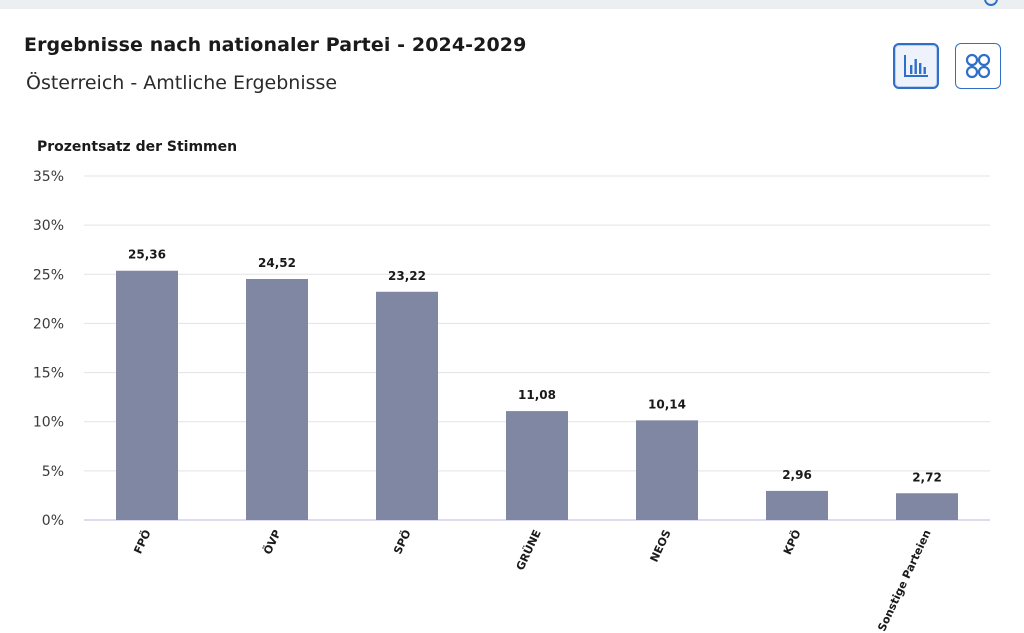 Image resolution: width=1024 pixels, height=633 pixels. Describe the element at coordinates (512, 4) in the screenshot. I see `top-strip` at that location.